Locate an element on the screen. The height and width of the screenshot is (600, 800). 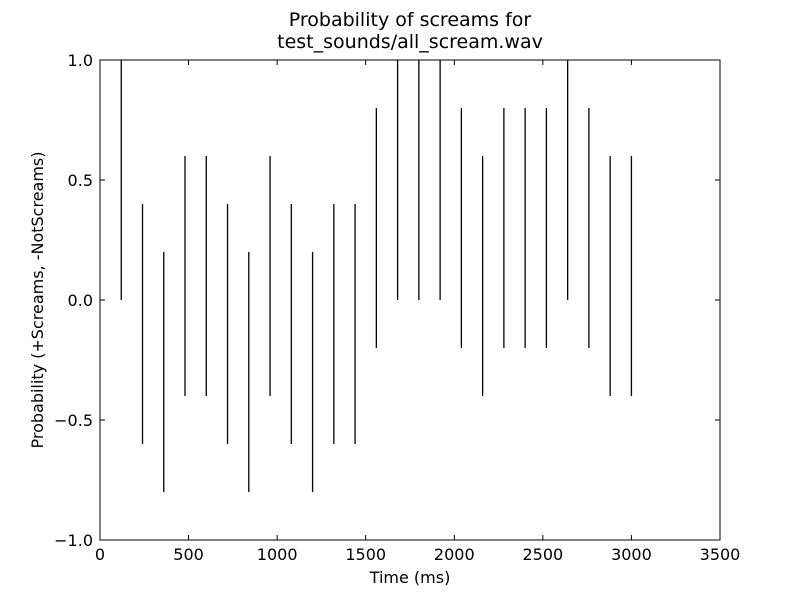
y-tick-label: 1.0 is located at coordinates (80, 60).